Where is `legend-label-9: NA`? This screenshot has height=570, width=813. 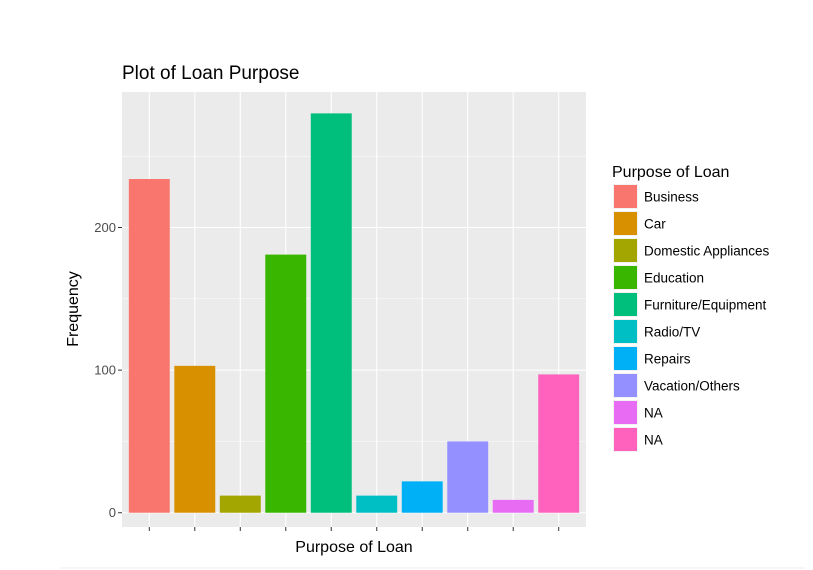 legend-label-9: NA is located at coordinates (653, 413).